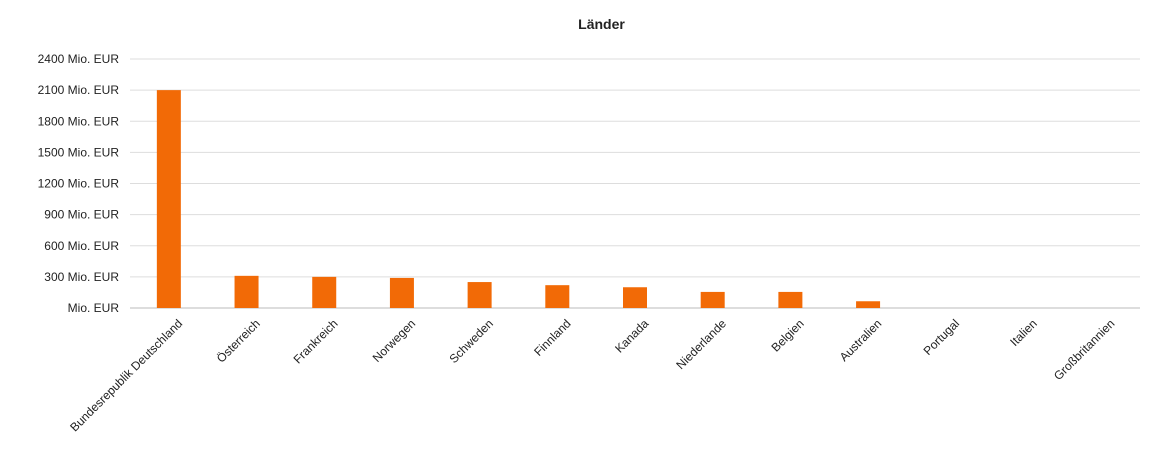 This screenshot has height=468, width=1167. I want to click on y-tick-label: 600 Mio. EUR, so click(81, 246).